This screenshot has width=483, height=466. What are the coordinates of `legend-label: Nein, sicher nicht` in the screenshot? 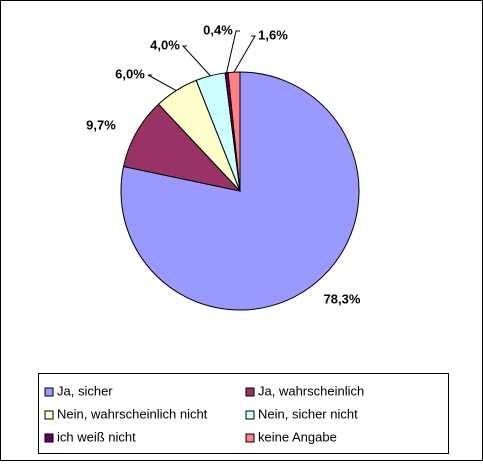 It's located at (308, 413).